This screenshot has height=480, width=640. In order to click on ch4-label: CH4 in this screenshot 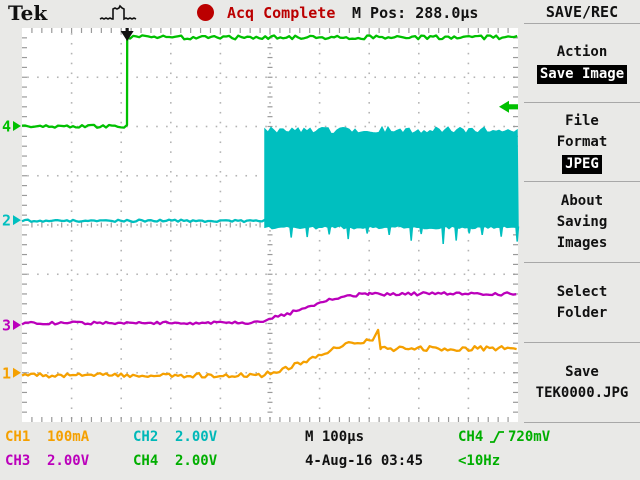, I will do `click(146, 461)`.